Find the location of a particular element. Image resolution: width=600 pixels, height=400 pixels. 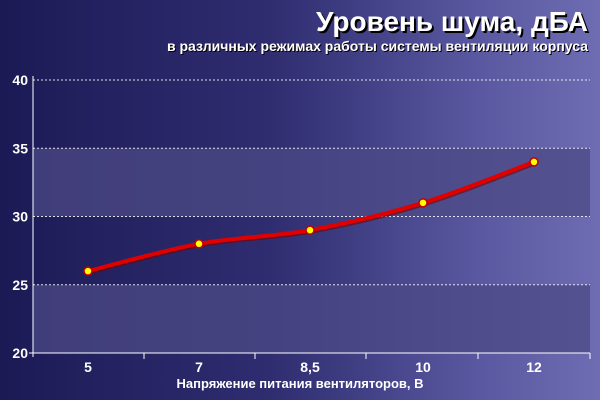

x-tick-labels: 5 7 8,5 10 12 is located at coordinates (313, 367).